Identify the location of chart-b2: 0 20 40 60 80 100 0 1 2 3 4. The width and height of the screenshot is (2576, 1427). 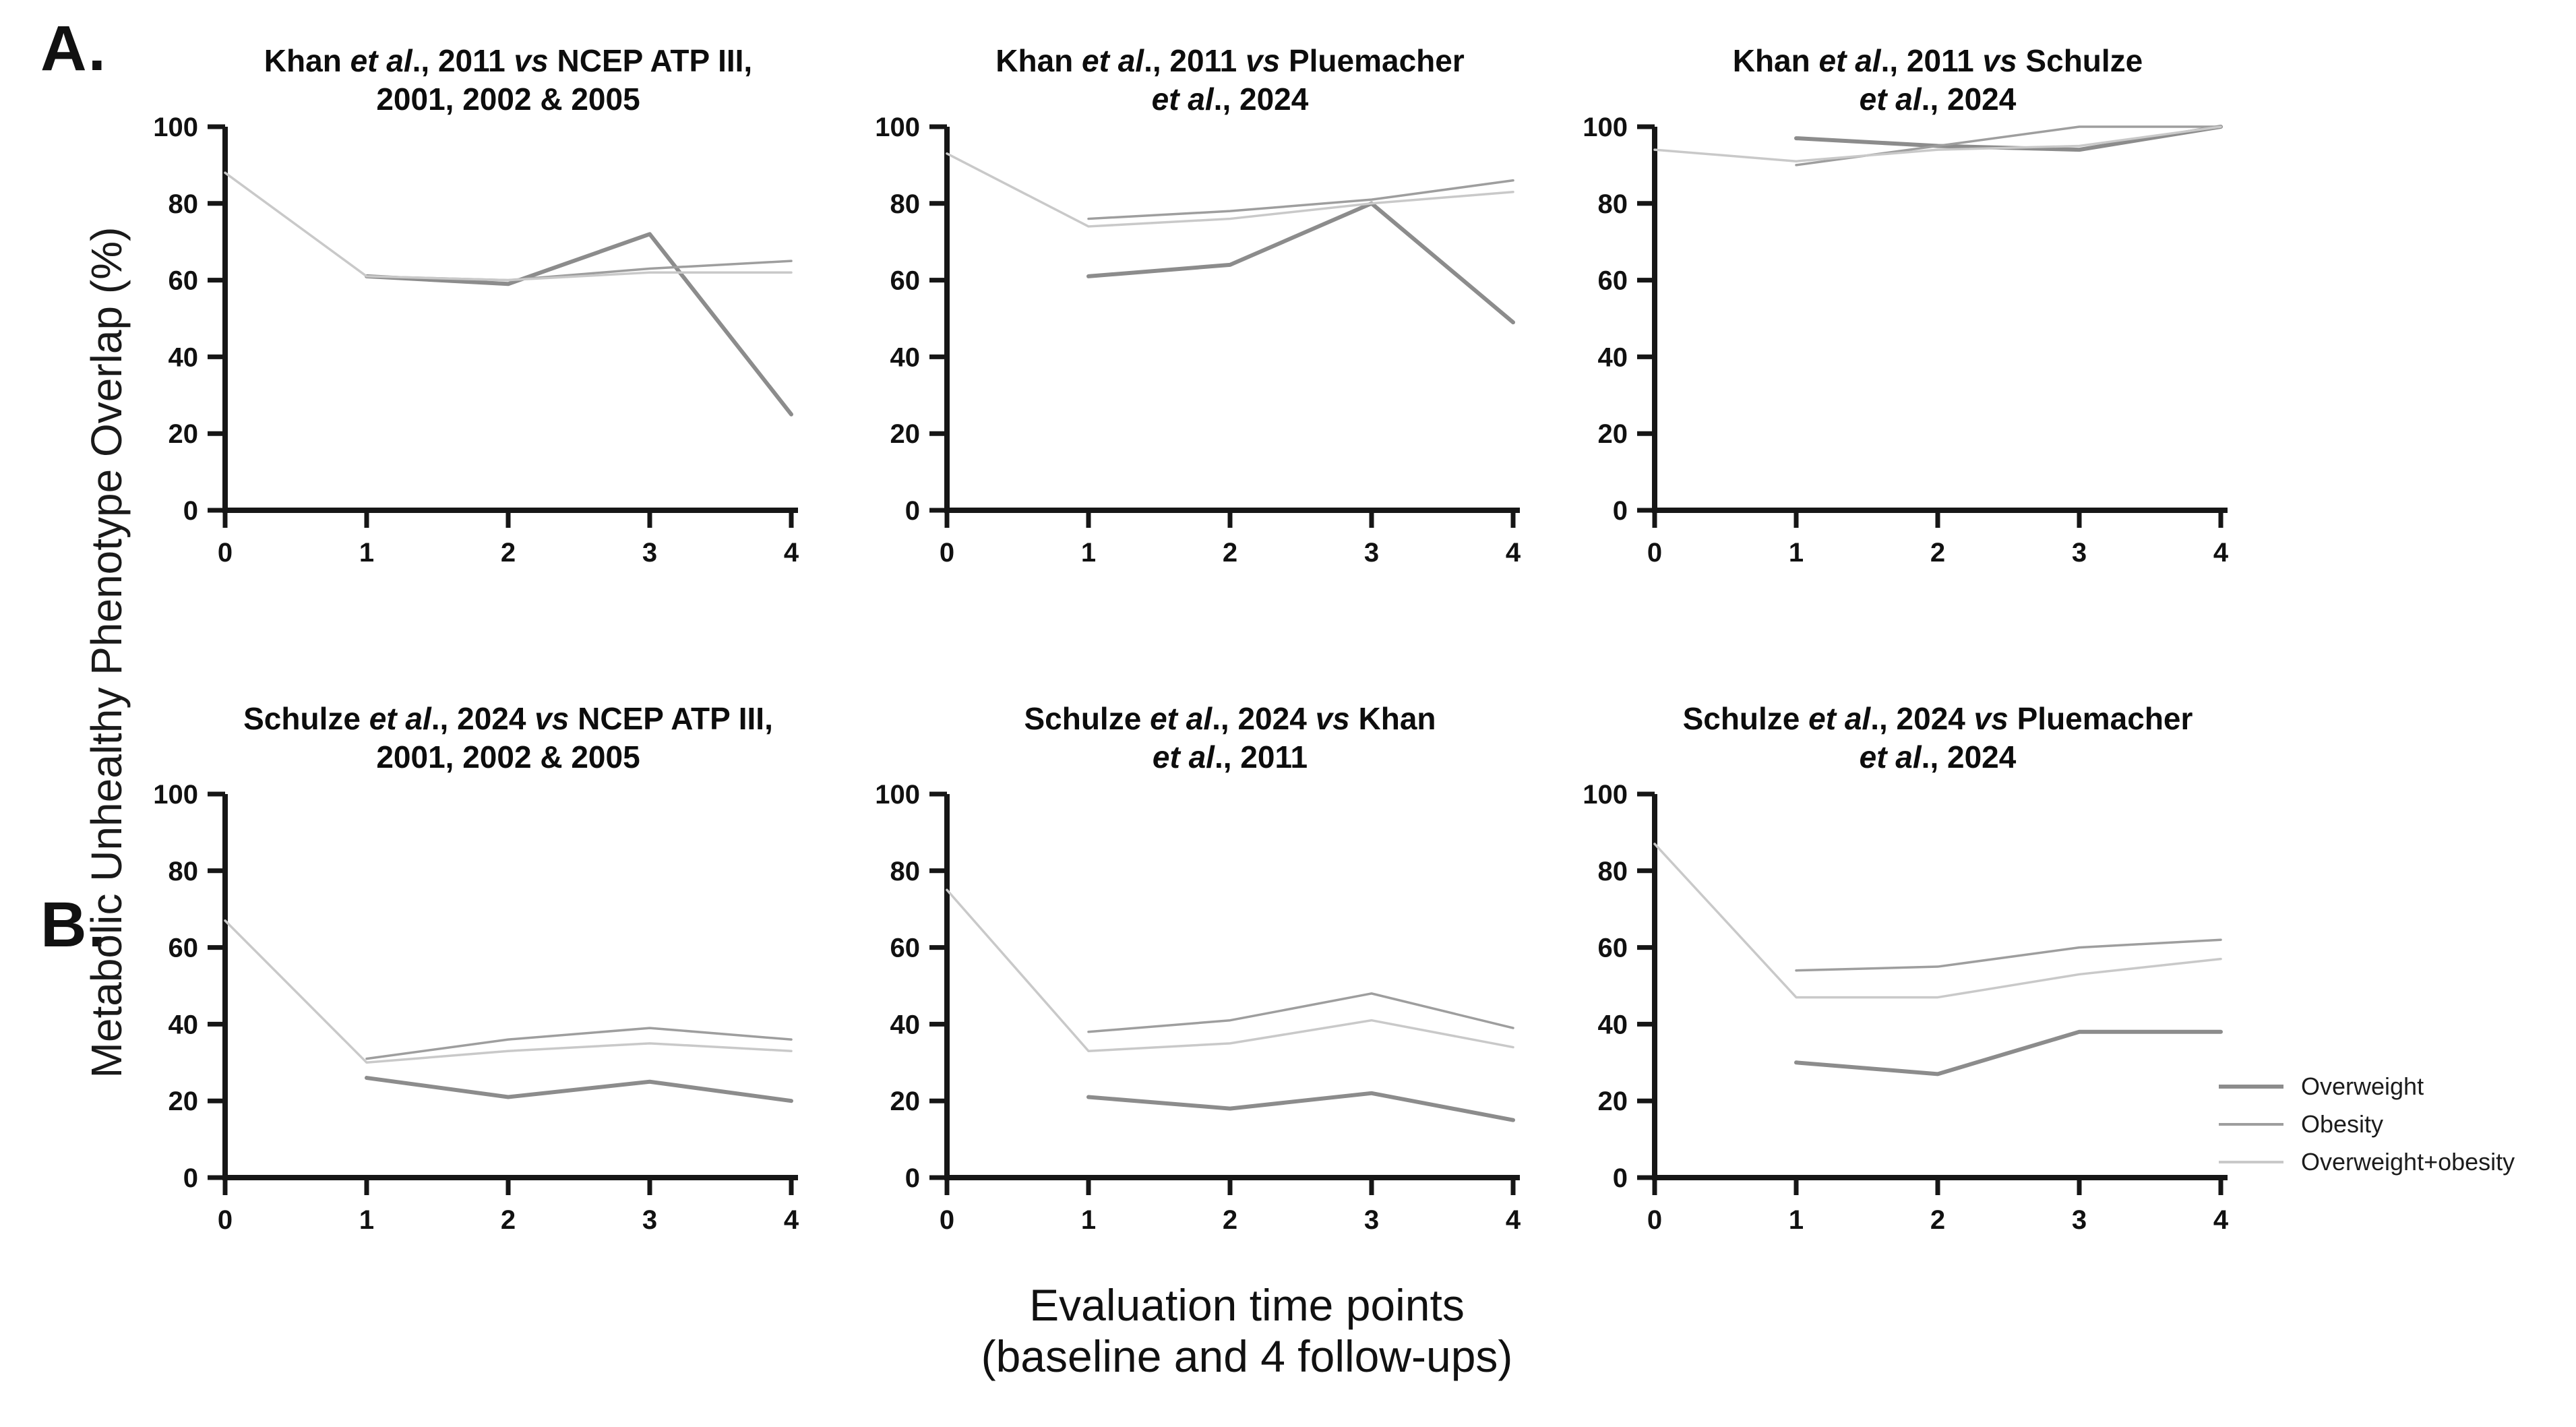
(1198, 1007).